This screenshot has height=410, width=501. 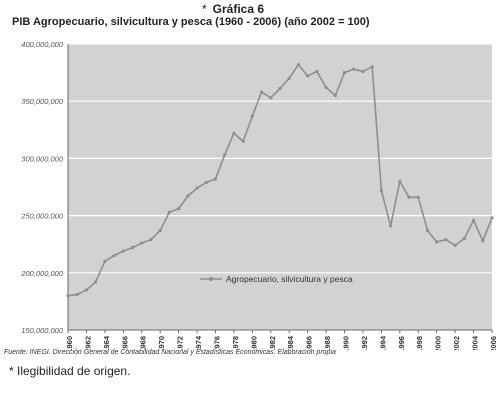 I want to click on illegibility-note: * Ilegibilidad de origen., so click(x=70, y=371).